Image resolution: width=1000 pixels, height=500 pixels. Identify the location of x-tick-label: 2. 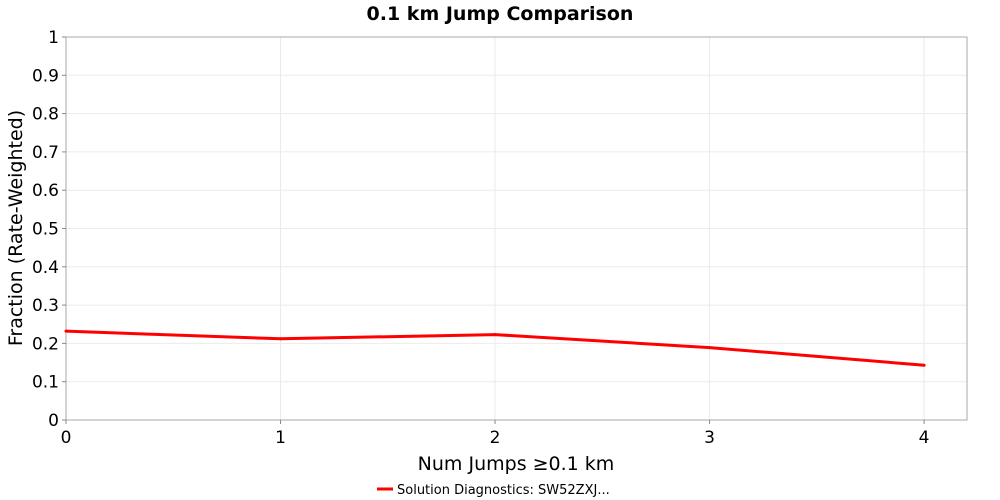
(495, 438).